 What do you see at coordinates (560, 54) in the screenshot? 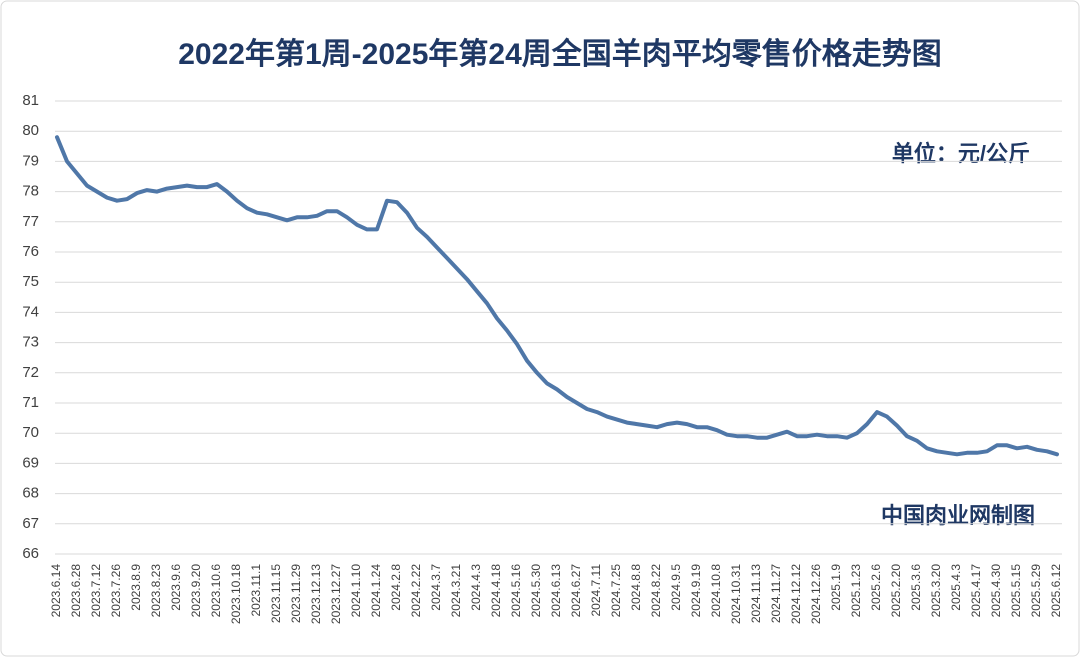
I see `chart-title: 2022年第1周-2025年第24周全国羊肉平均零售价格走势图` at bounding box center [560, 54].